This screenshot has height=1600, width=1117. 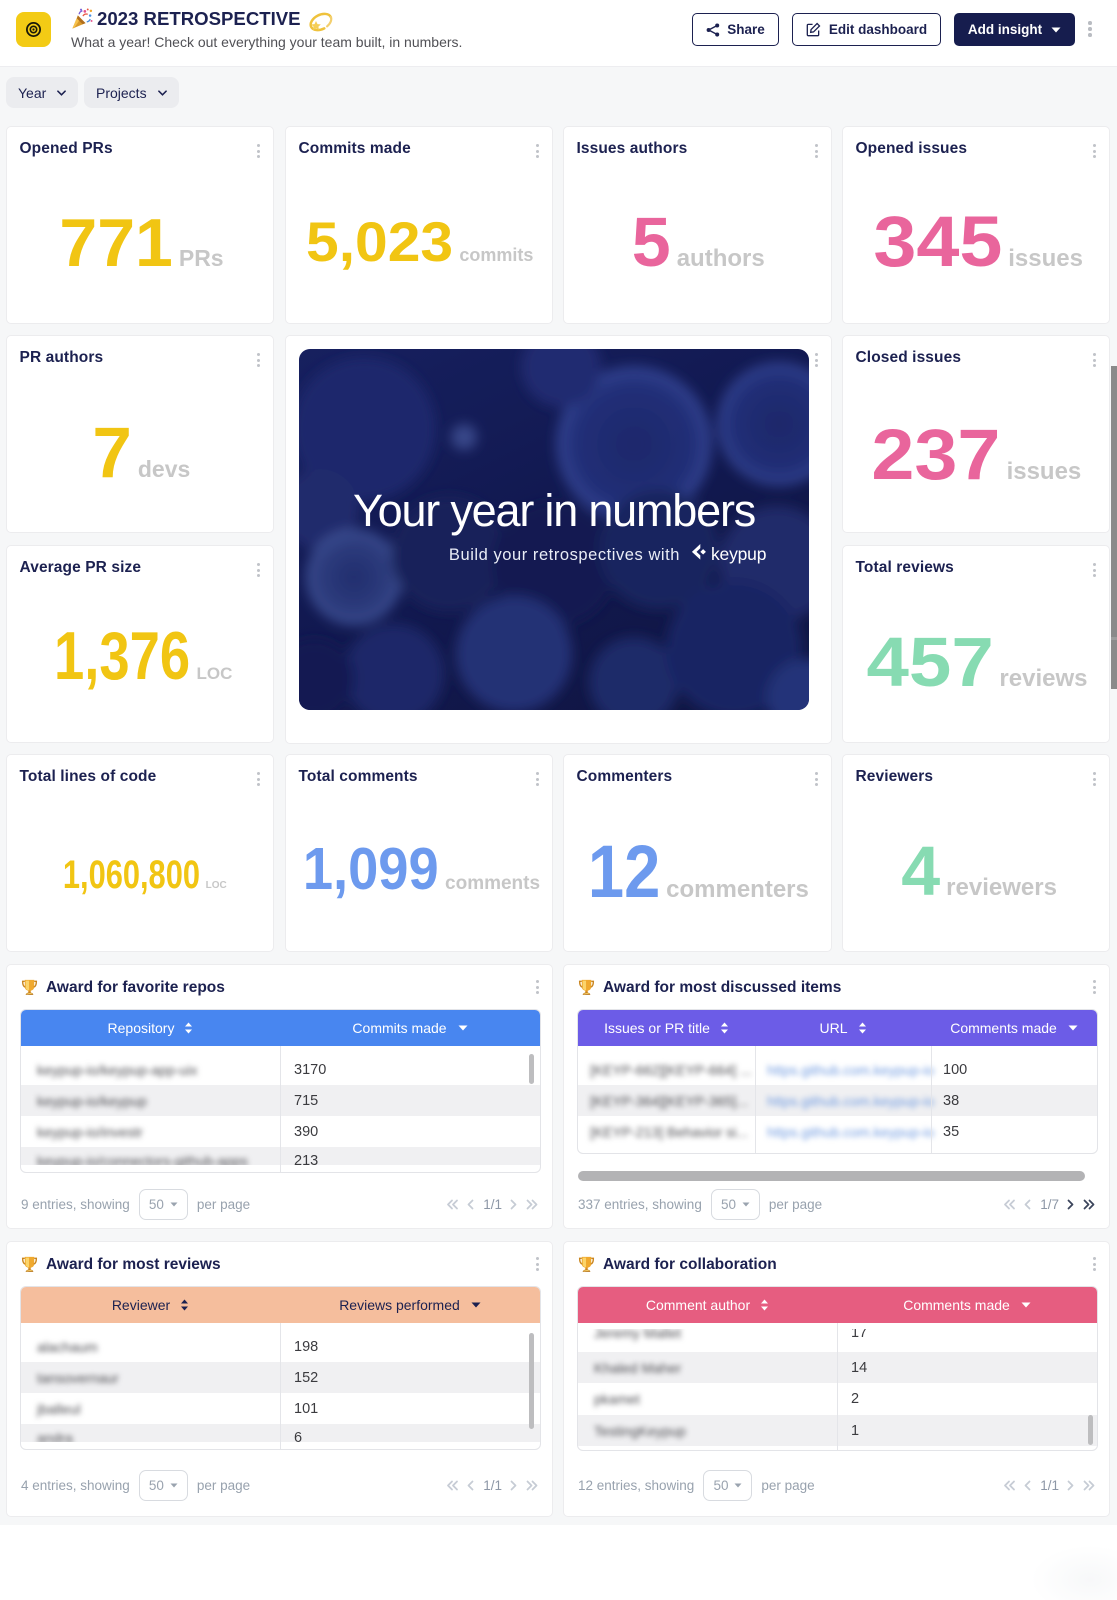 I want to click on svg-text: keypup, so click(x=738, y=554).